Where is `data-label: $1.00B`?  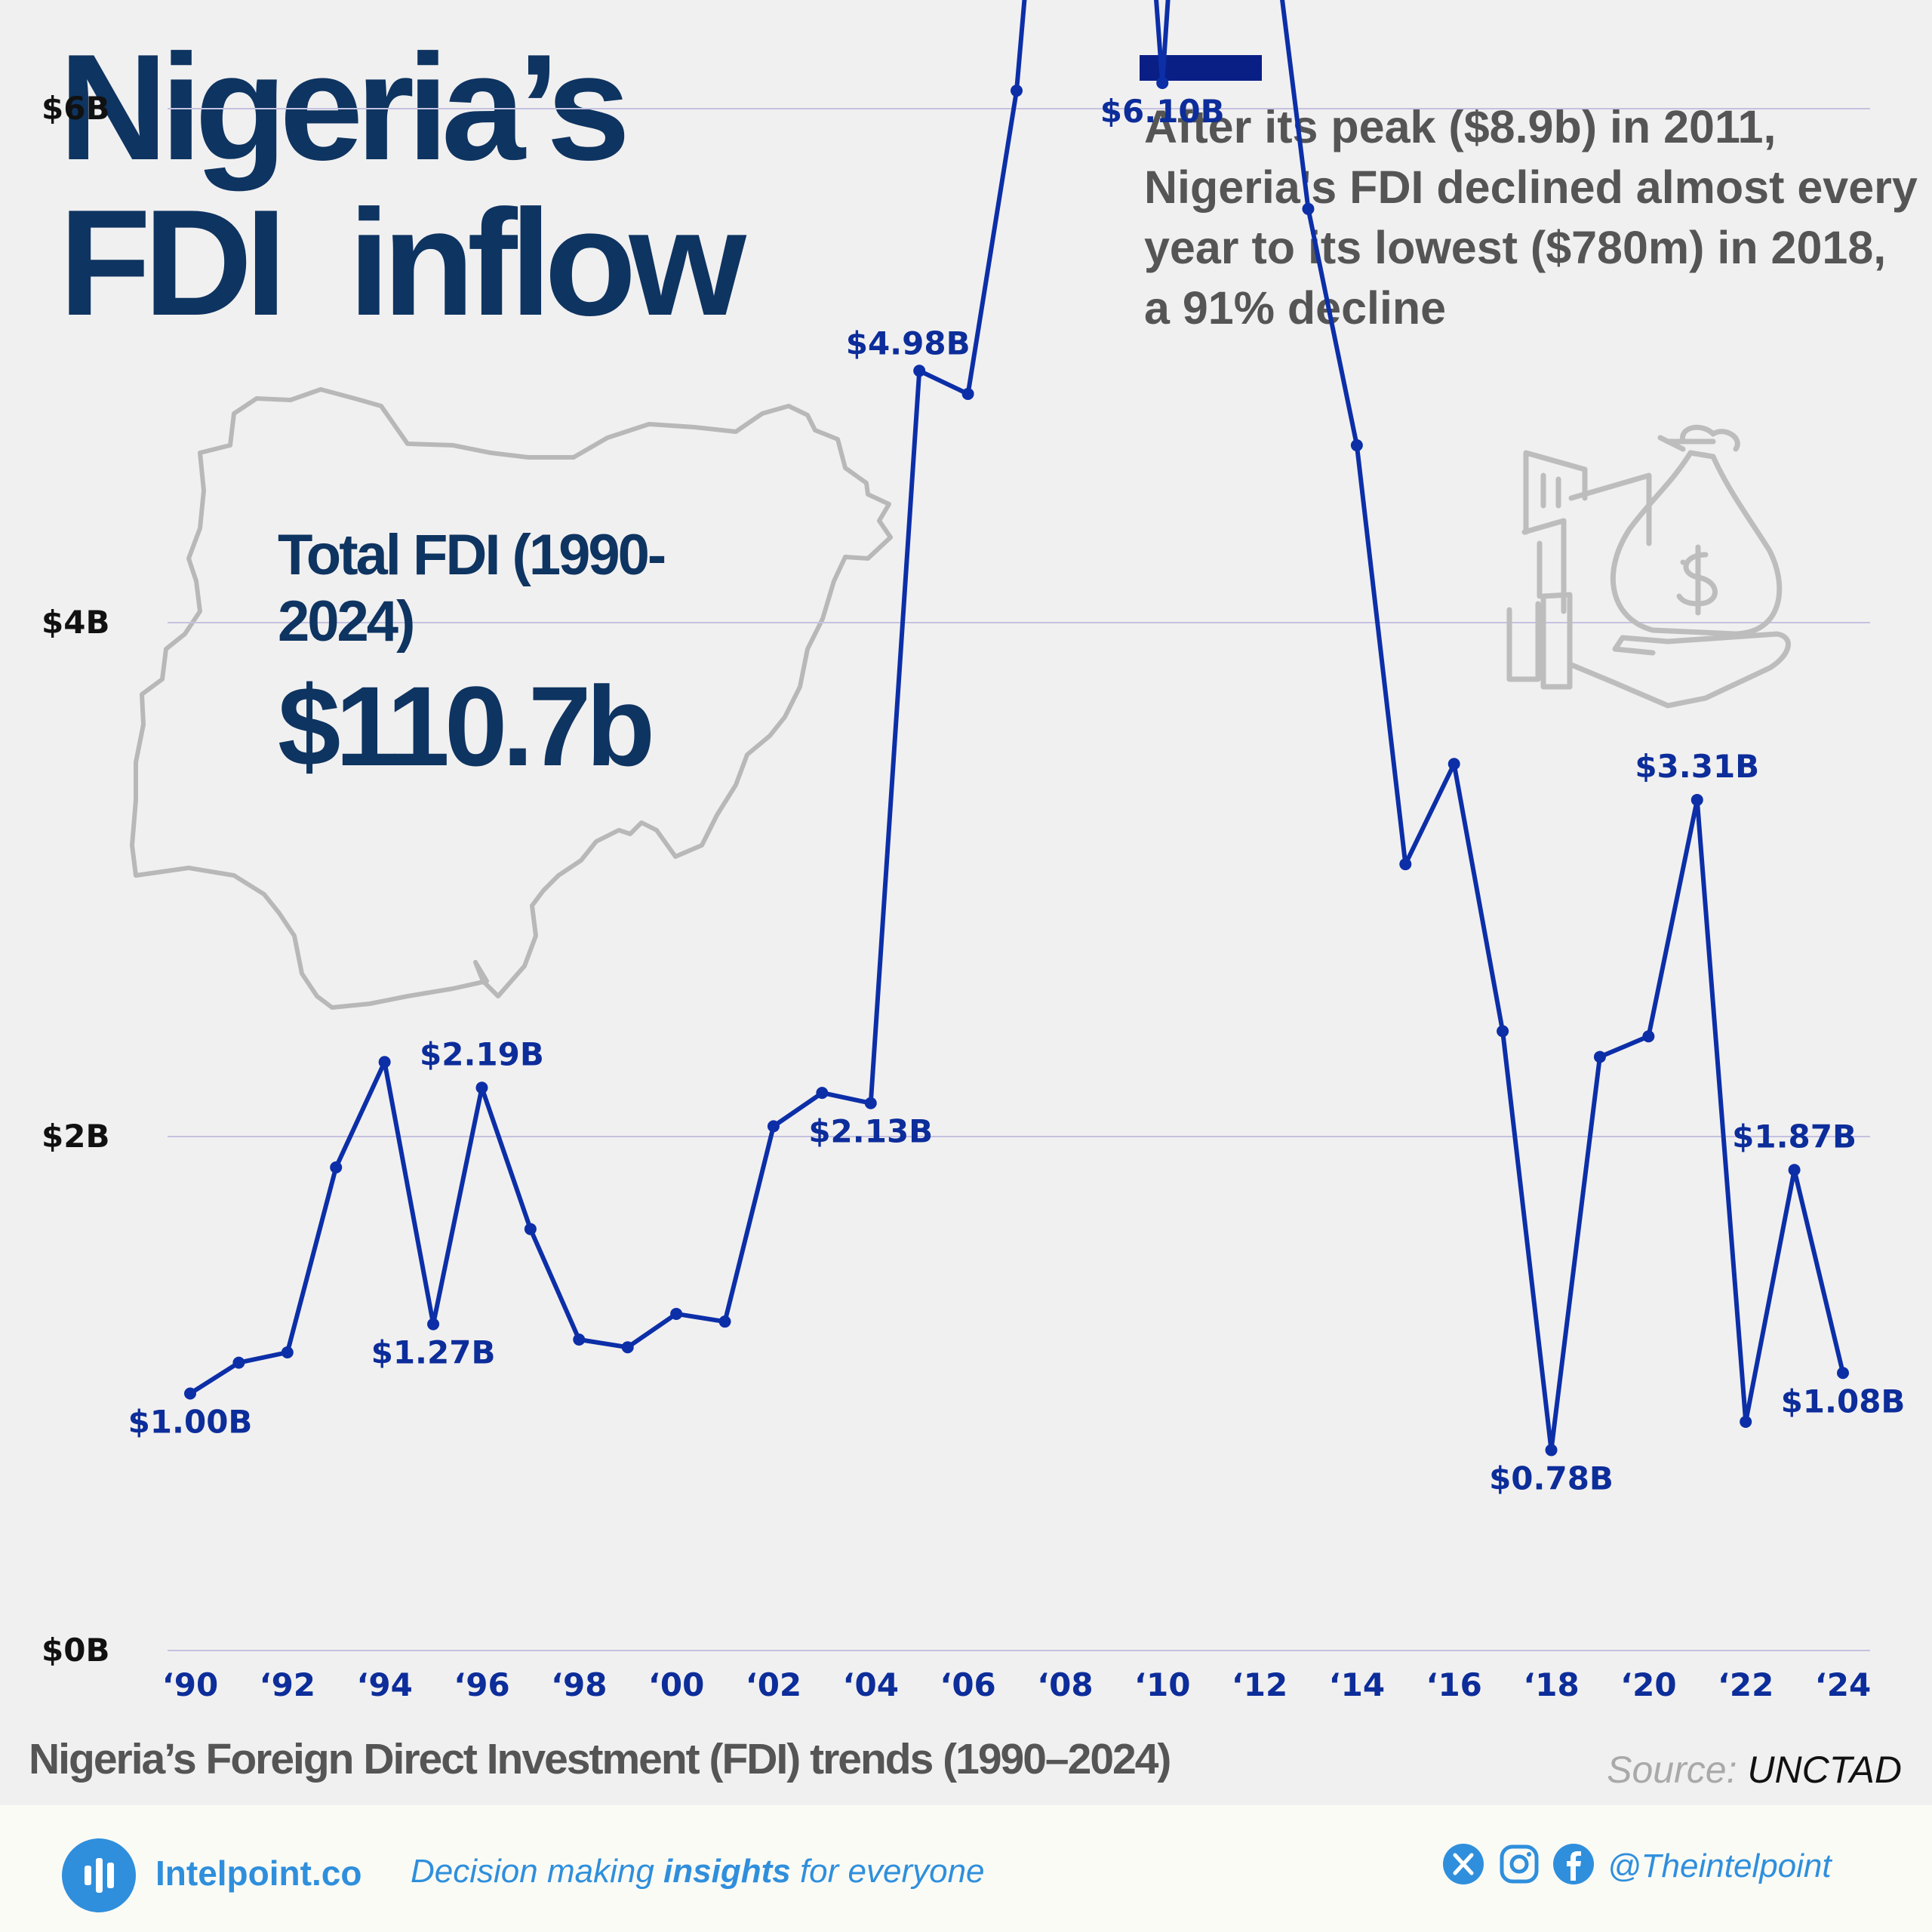 data-label: $1.00B is located at coordinates (190, 1422).